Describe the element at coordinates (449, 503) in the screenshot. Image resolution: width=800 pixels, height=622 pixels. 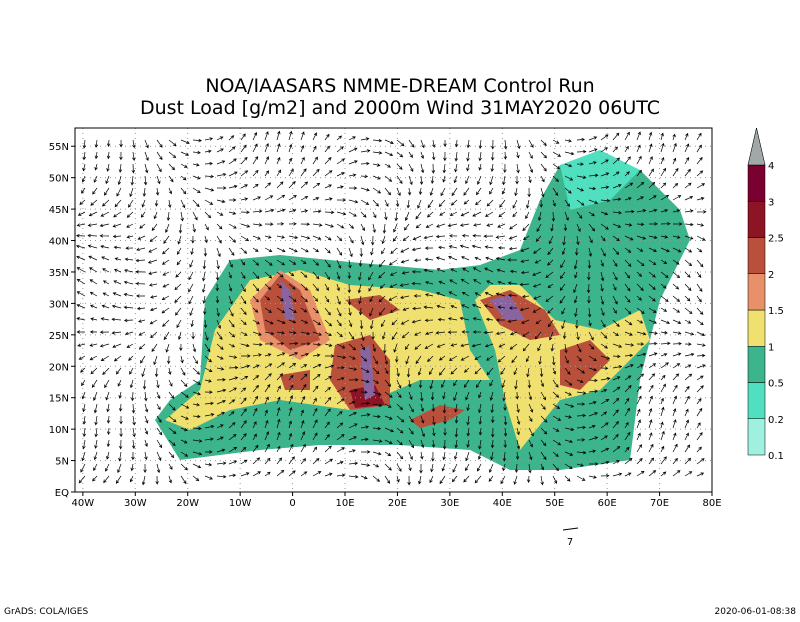
I see `lon-tick-label: 30E` at that location.